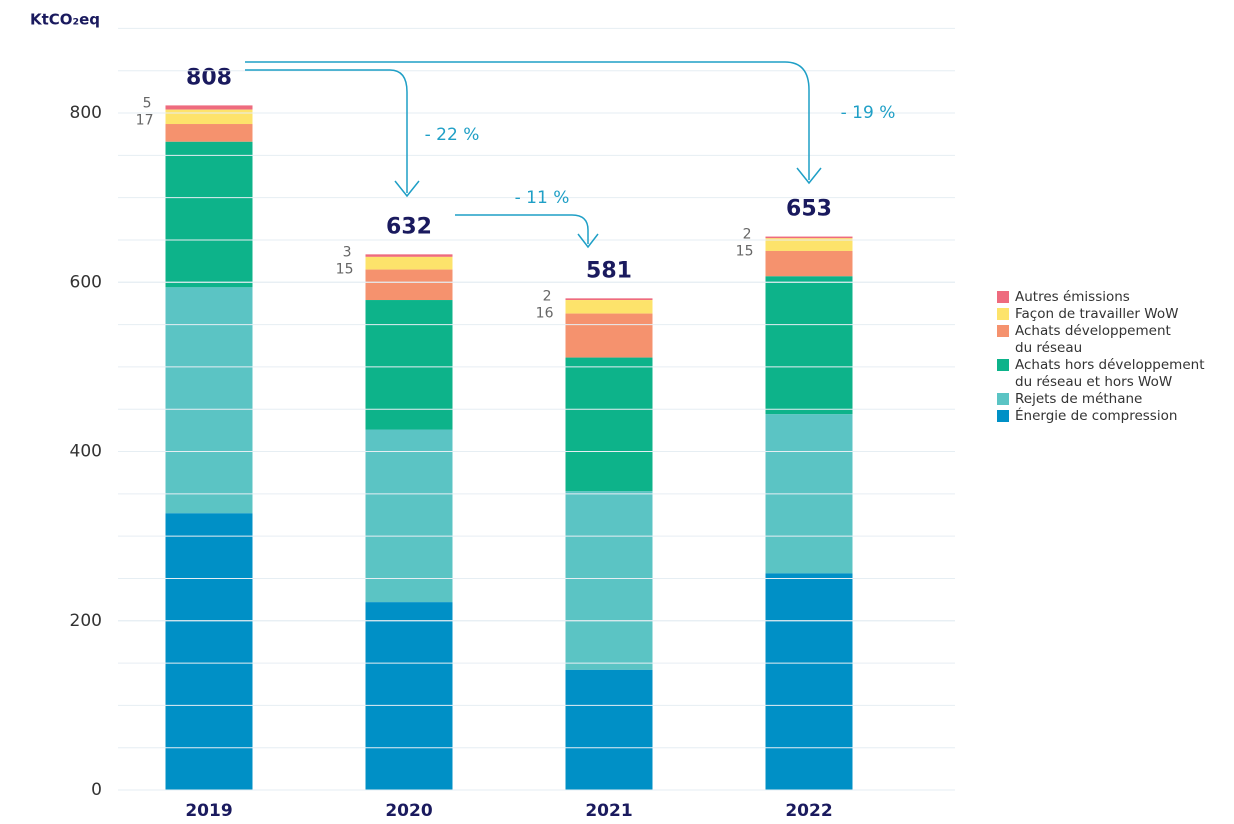 This screenshot has width=1234, height=824. What do you see at coordinates (608, 811) in the screenshot?
I see `x-tick-label: 2021` at bounding box center [608, 811].